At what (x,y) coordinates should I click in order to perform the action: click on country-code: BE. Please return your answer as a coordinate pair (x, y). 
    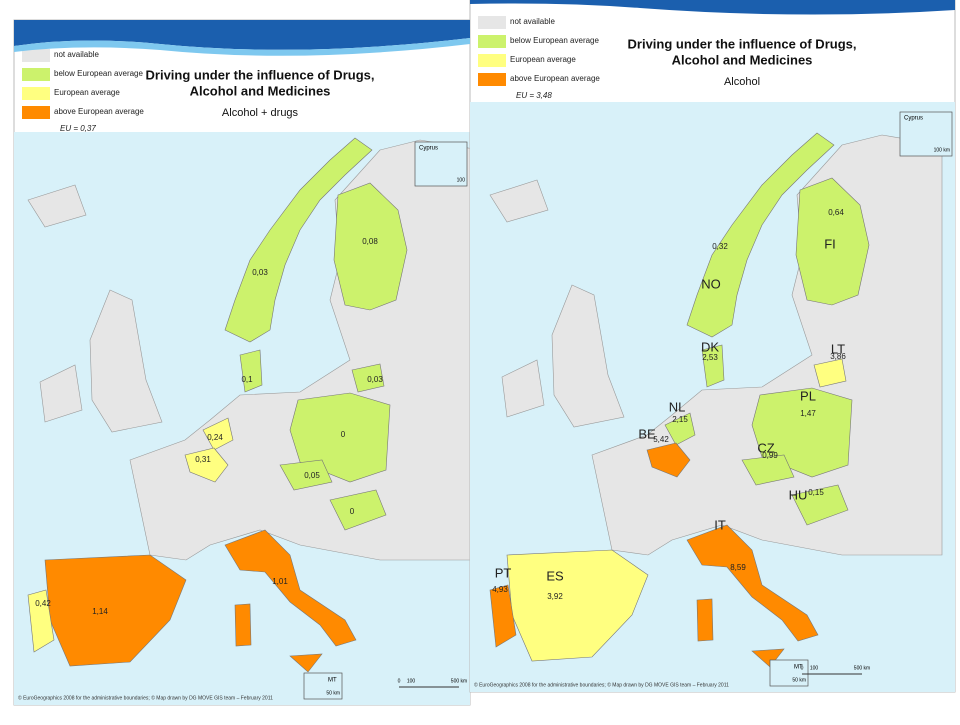
    Looking at the image, I should click on (647, 433).